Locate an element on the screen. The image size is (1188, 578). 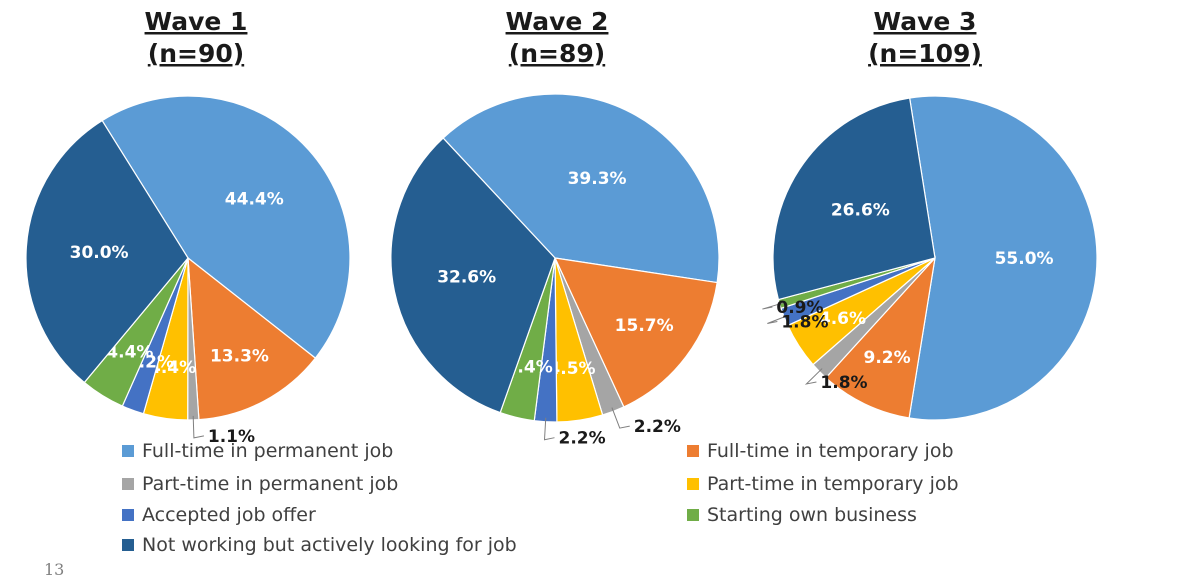
data-label-part-time-in-permanent-job: 2.2% is located at coordinates (657, 427).